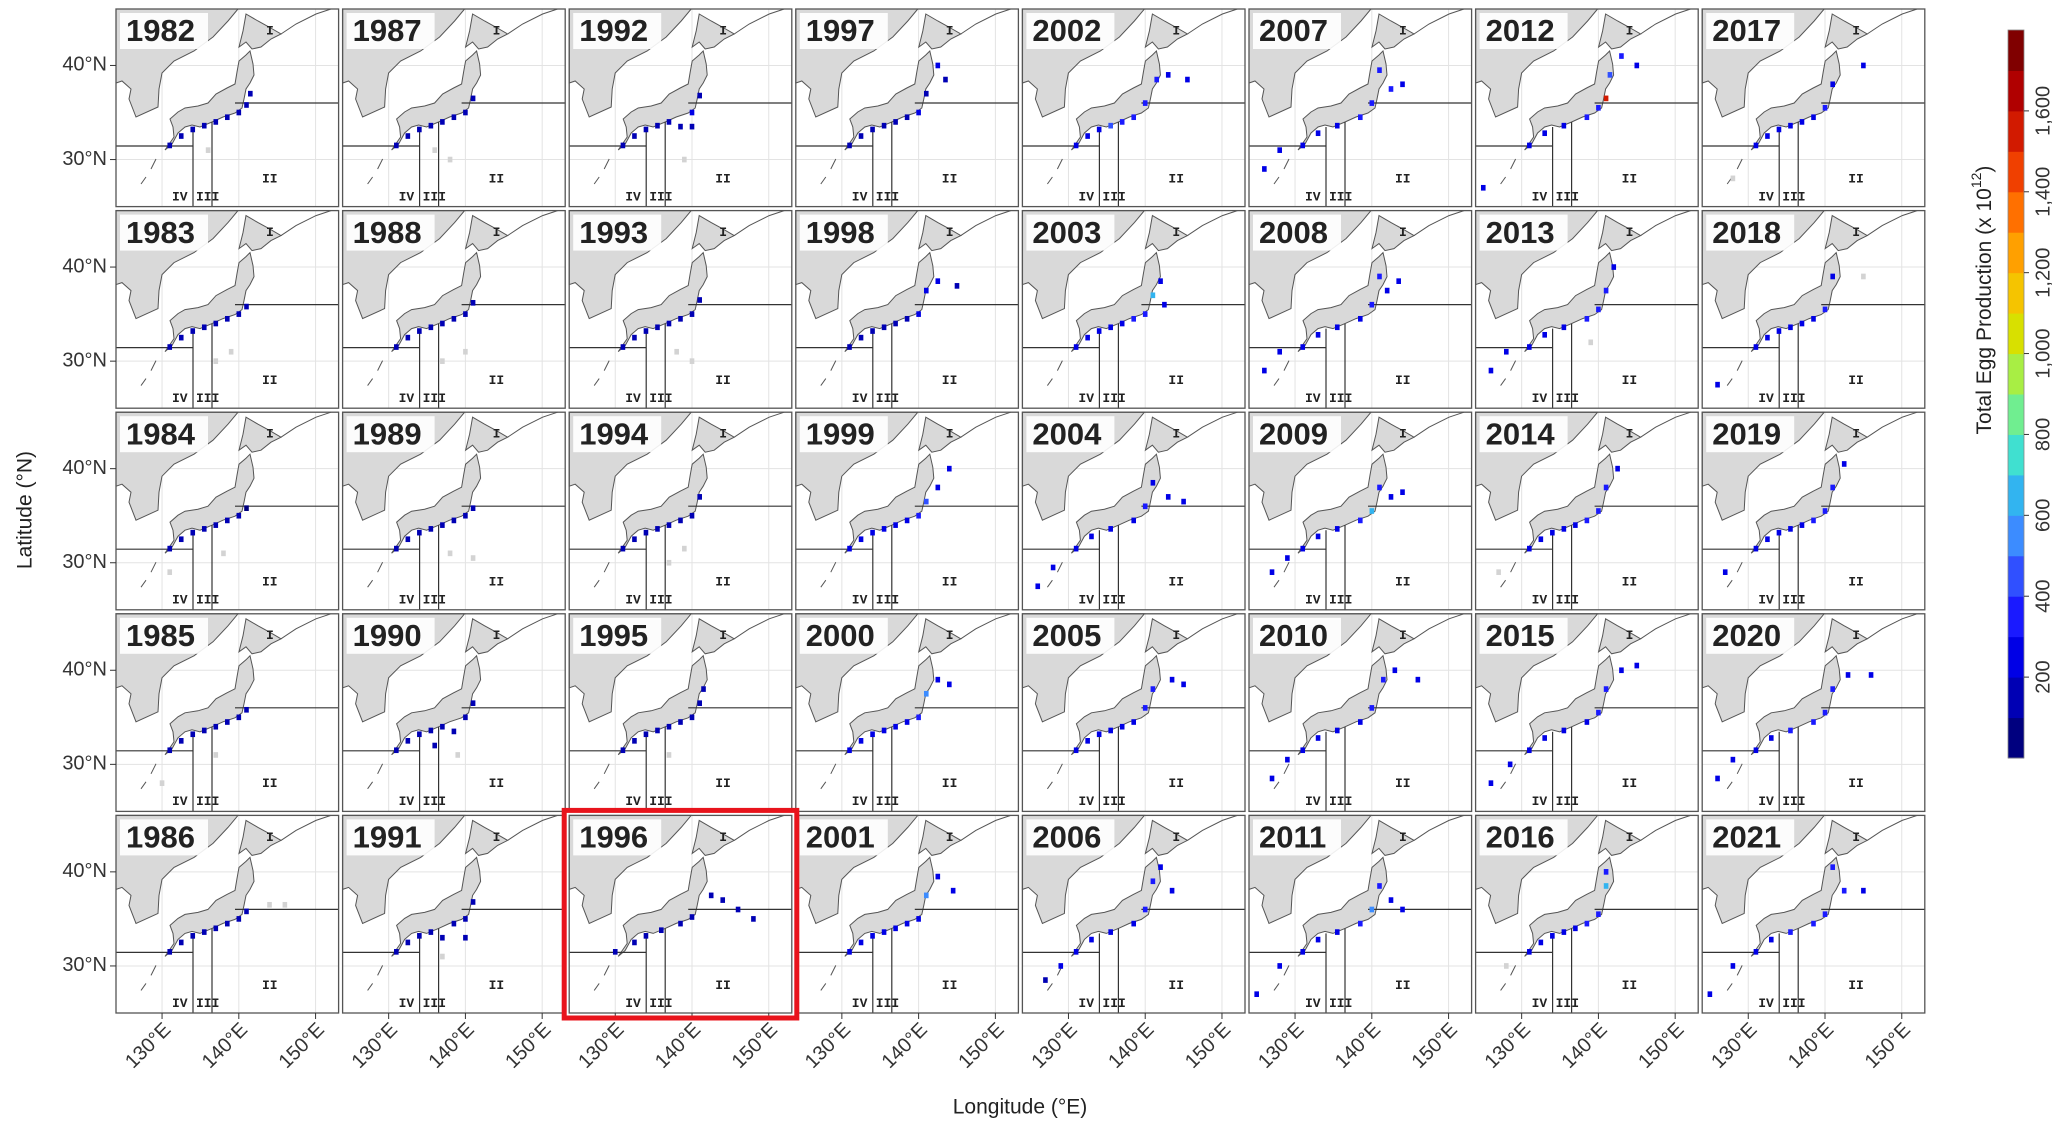 This screenshot has height=1130, width=2053. I want to click on y-tick-label: 40°N, so click(84, 670).